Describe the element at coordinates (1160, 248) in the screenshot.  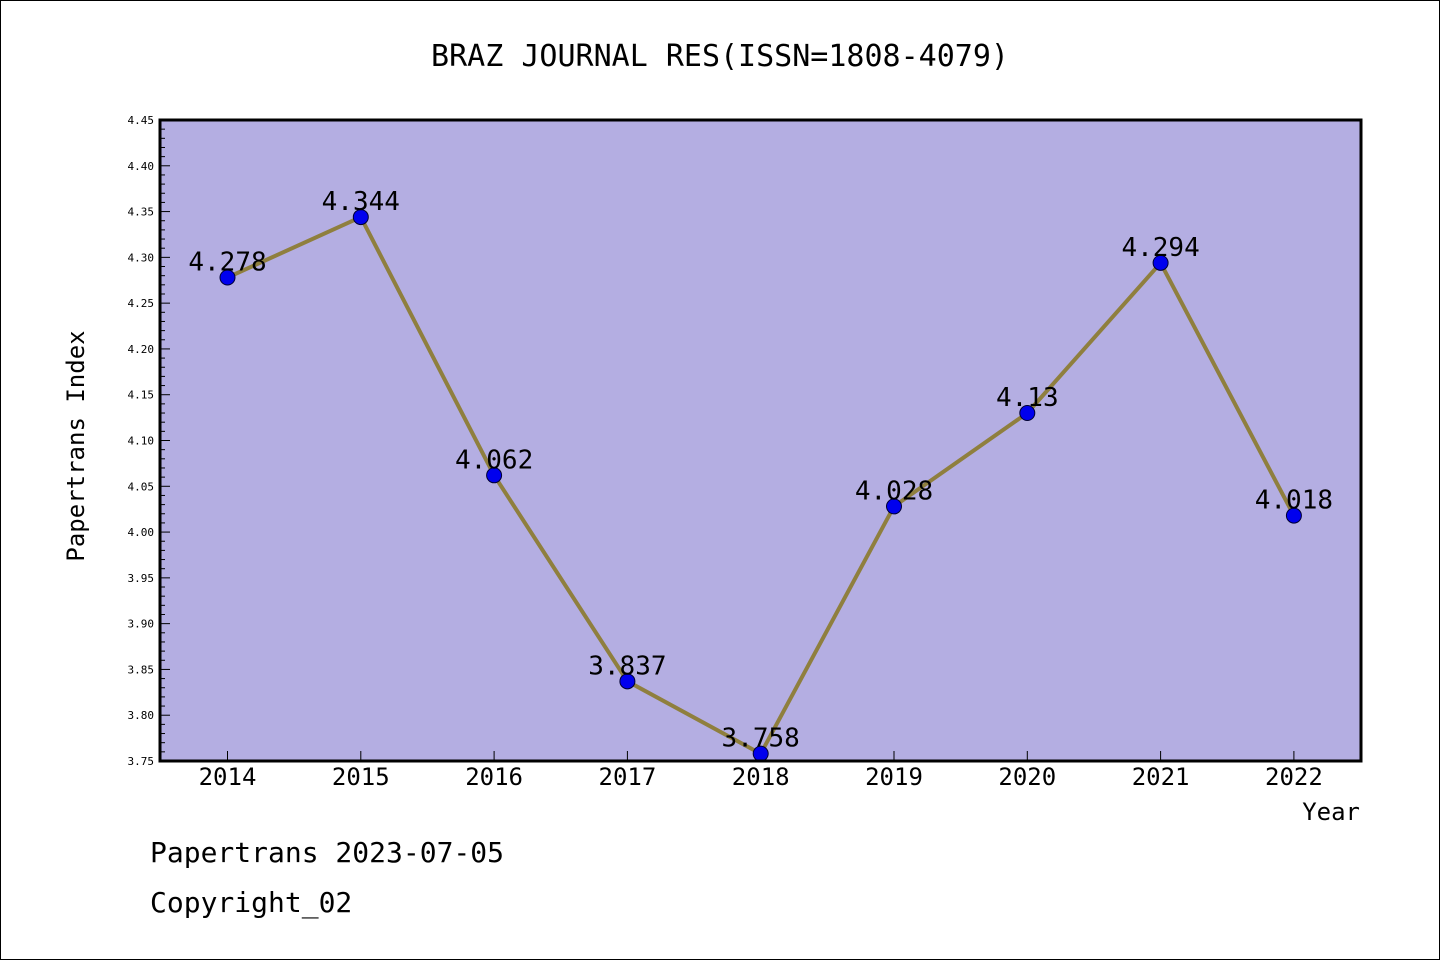
I see `data-label: 4.294` at that location.